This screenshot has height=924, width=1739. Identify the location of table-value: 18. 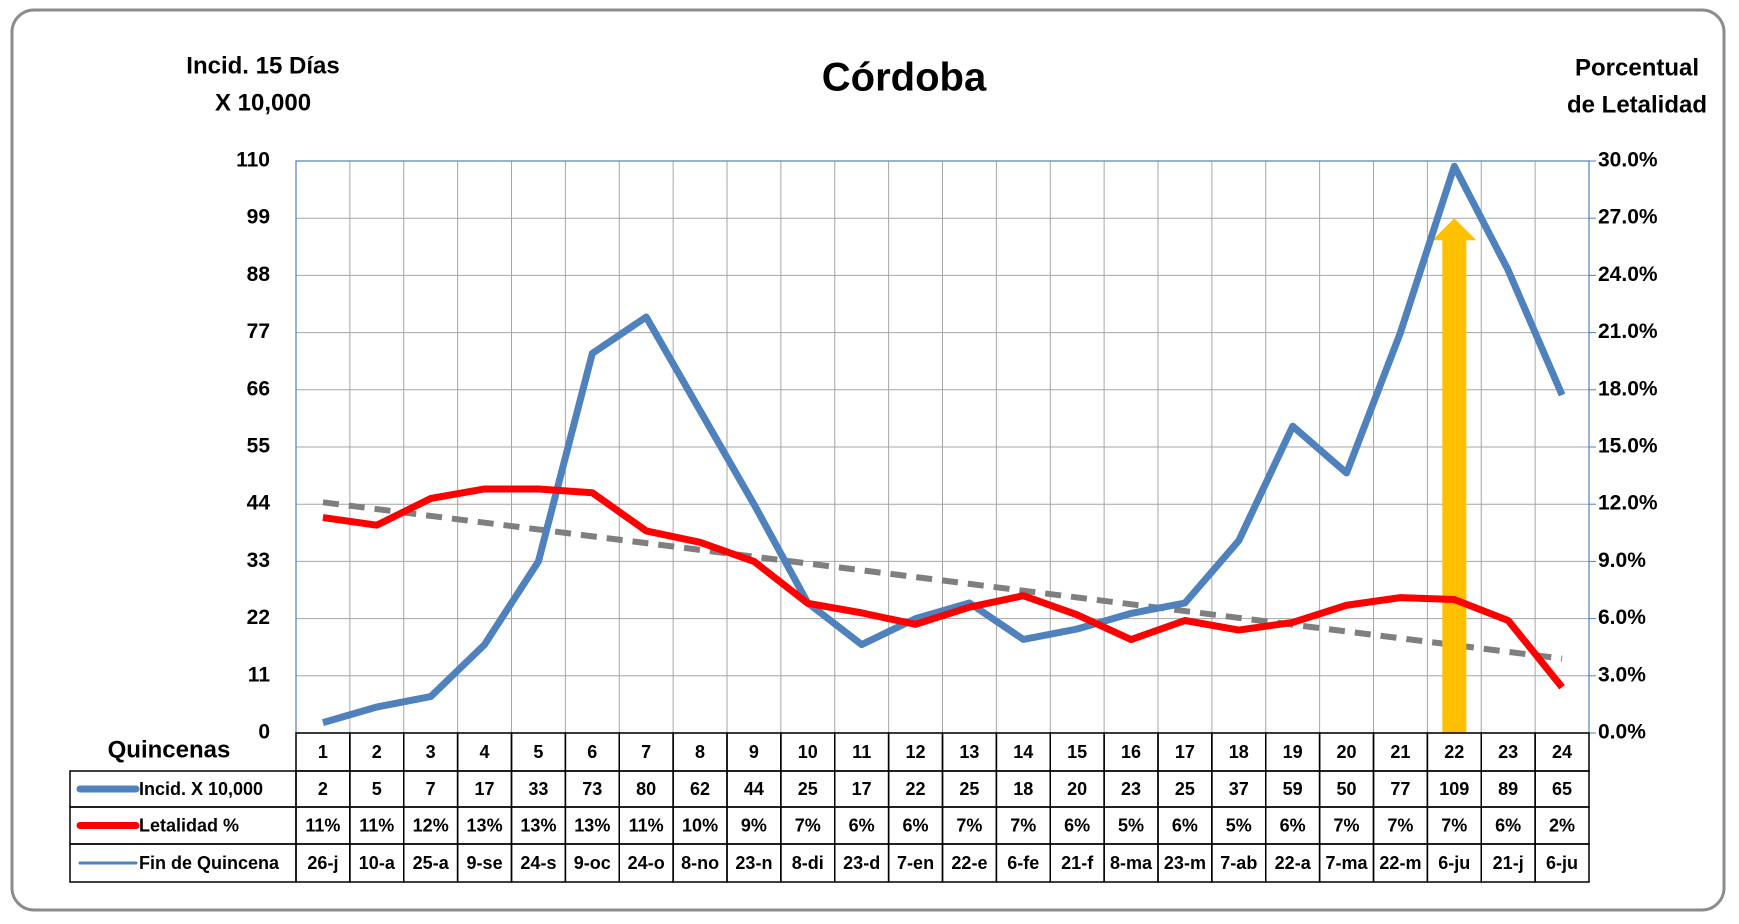
(1023, 789).